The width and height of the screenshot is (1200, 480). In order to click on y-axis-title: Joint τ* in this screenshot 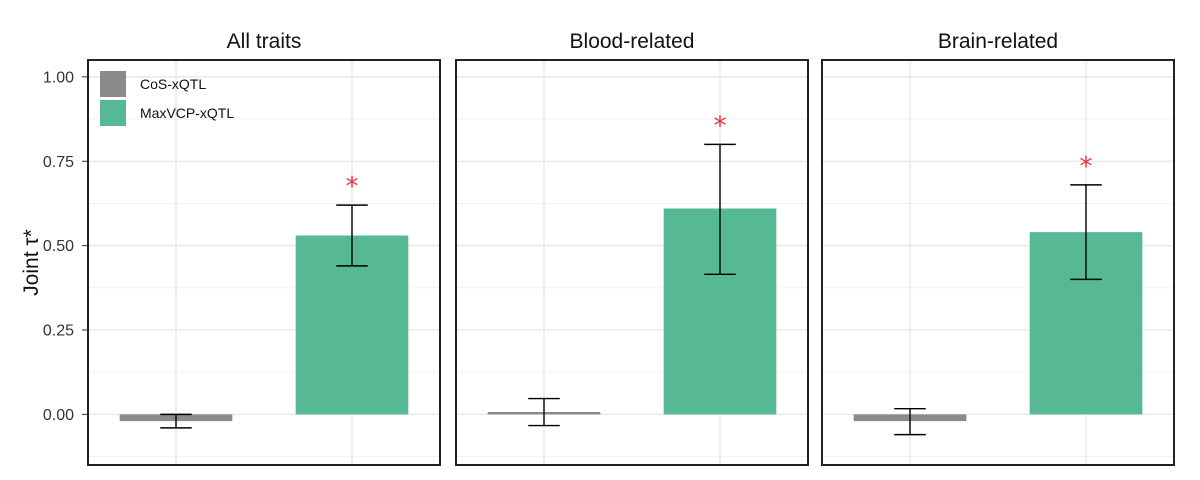, I will do `click(31, 262)`.